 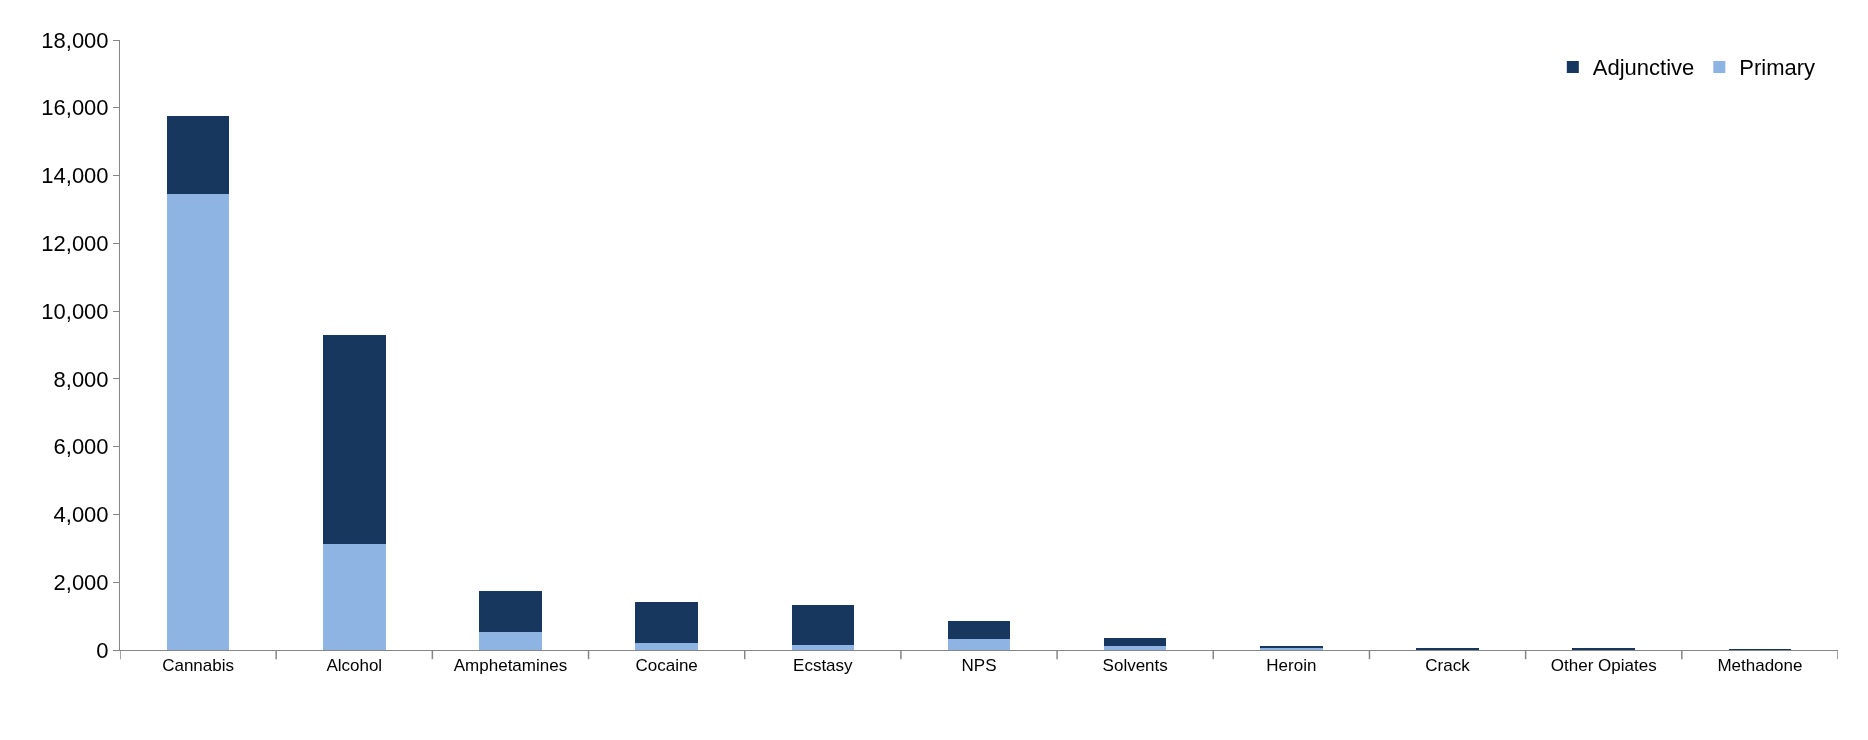 What do you see at coordinates (81, 515) in the screenshot?
I see `y-tick-label: 4,000` at bounding box center [81, 515].